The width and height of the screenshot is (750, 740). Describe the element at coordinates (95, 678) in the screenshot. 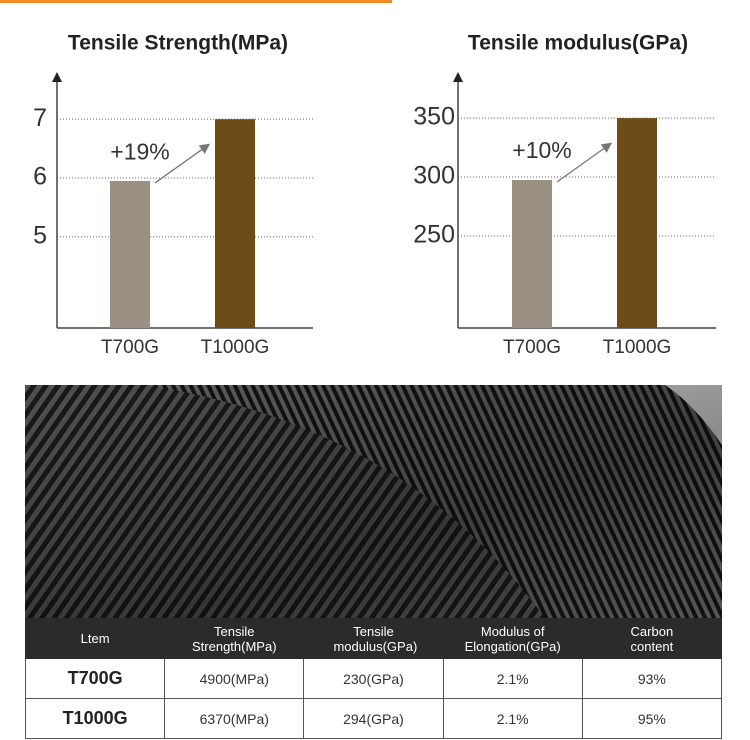

I see `table-cell: T700G` at that location.